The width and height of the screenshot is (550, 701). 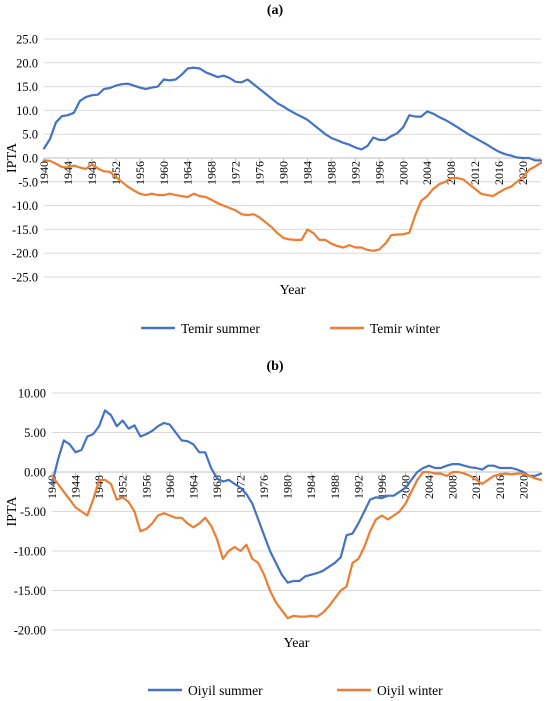 I want to click on x-tick-label: 2012, so click(x=475, y=173).